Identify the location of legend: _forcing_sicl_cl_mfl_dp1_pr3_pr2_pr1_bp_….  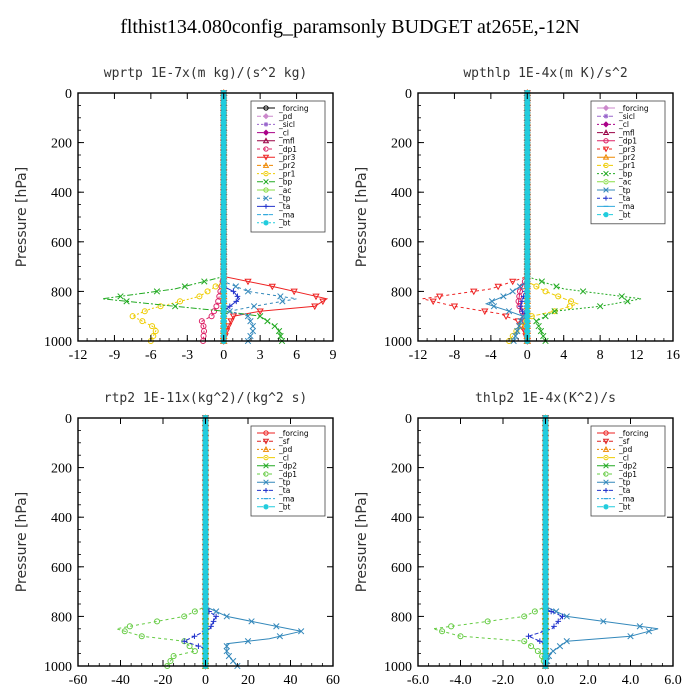
(628, 162).